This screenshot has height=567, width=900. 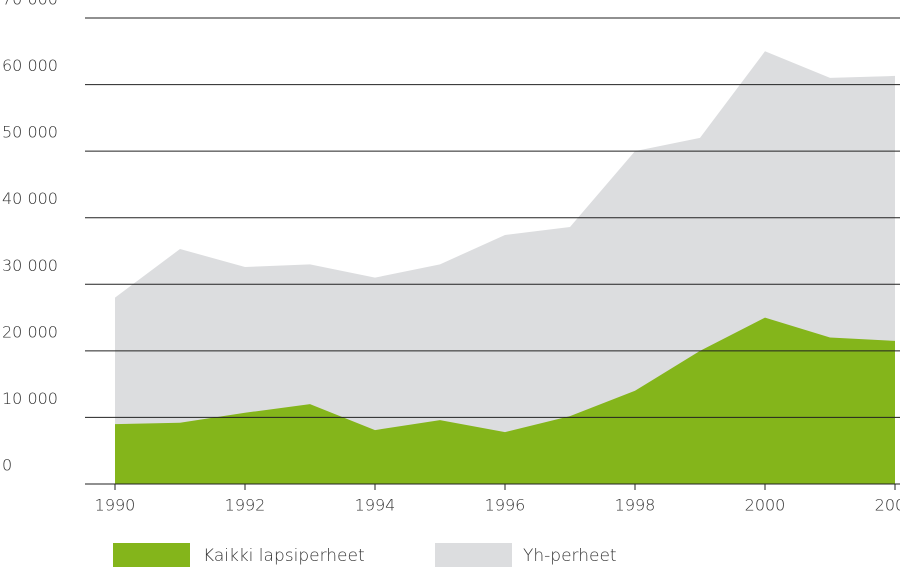 I want to click on y-tick-label: 70 000, so click(x=30, y=4).